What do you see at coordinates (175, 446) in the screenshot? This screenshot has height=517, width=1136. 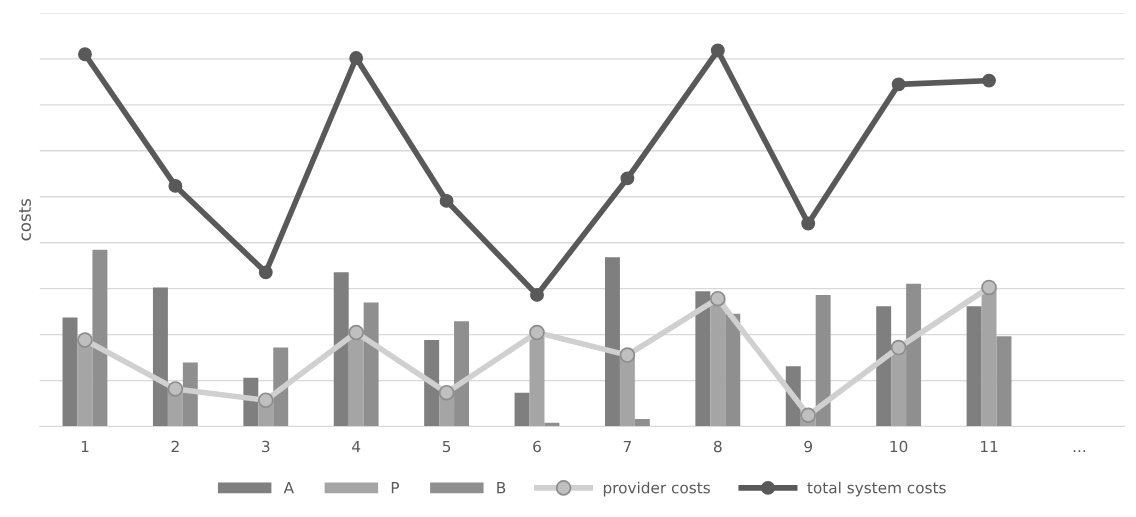 I see `x-tick-label: 2` at bounding box center [175, 446].